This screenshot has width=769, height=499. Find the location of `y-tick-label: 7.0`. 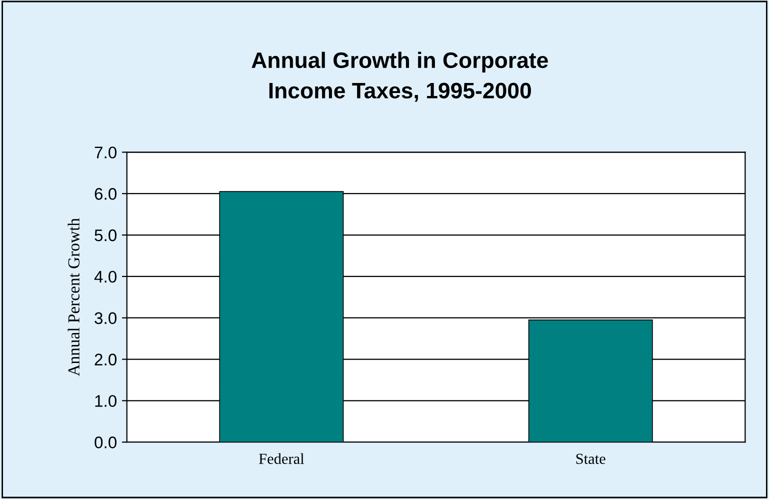

y-tick-label: 7.0 is located at coordinates (105, 152).